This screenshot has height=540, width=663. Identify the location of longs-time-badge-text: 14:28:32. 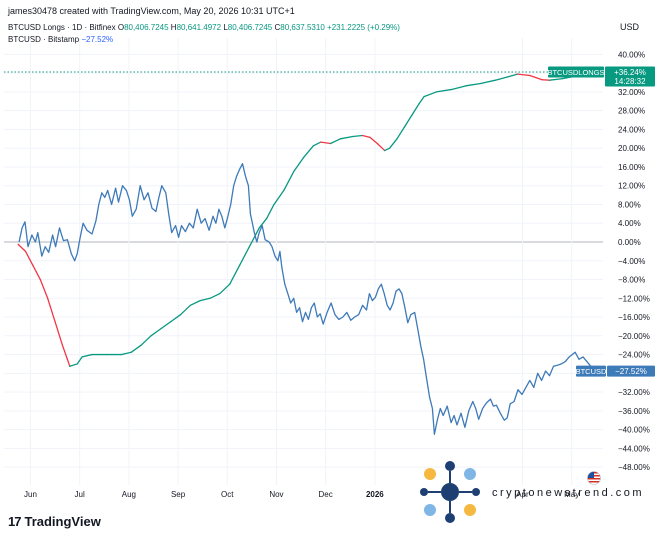
(630, 81).